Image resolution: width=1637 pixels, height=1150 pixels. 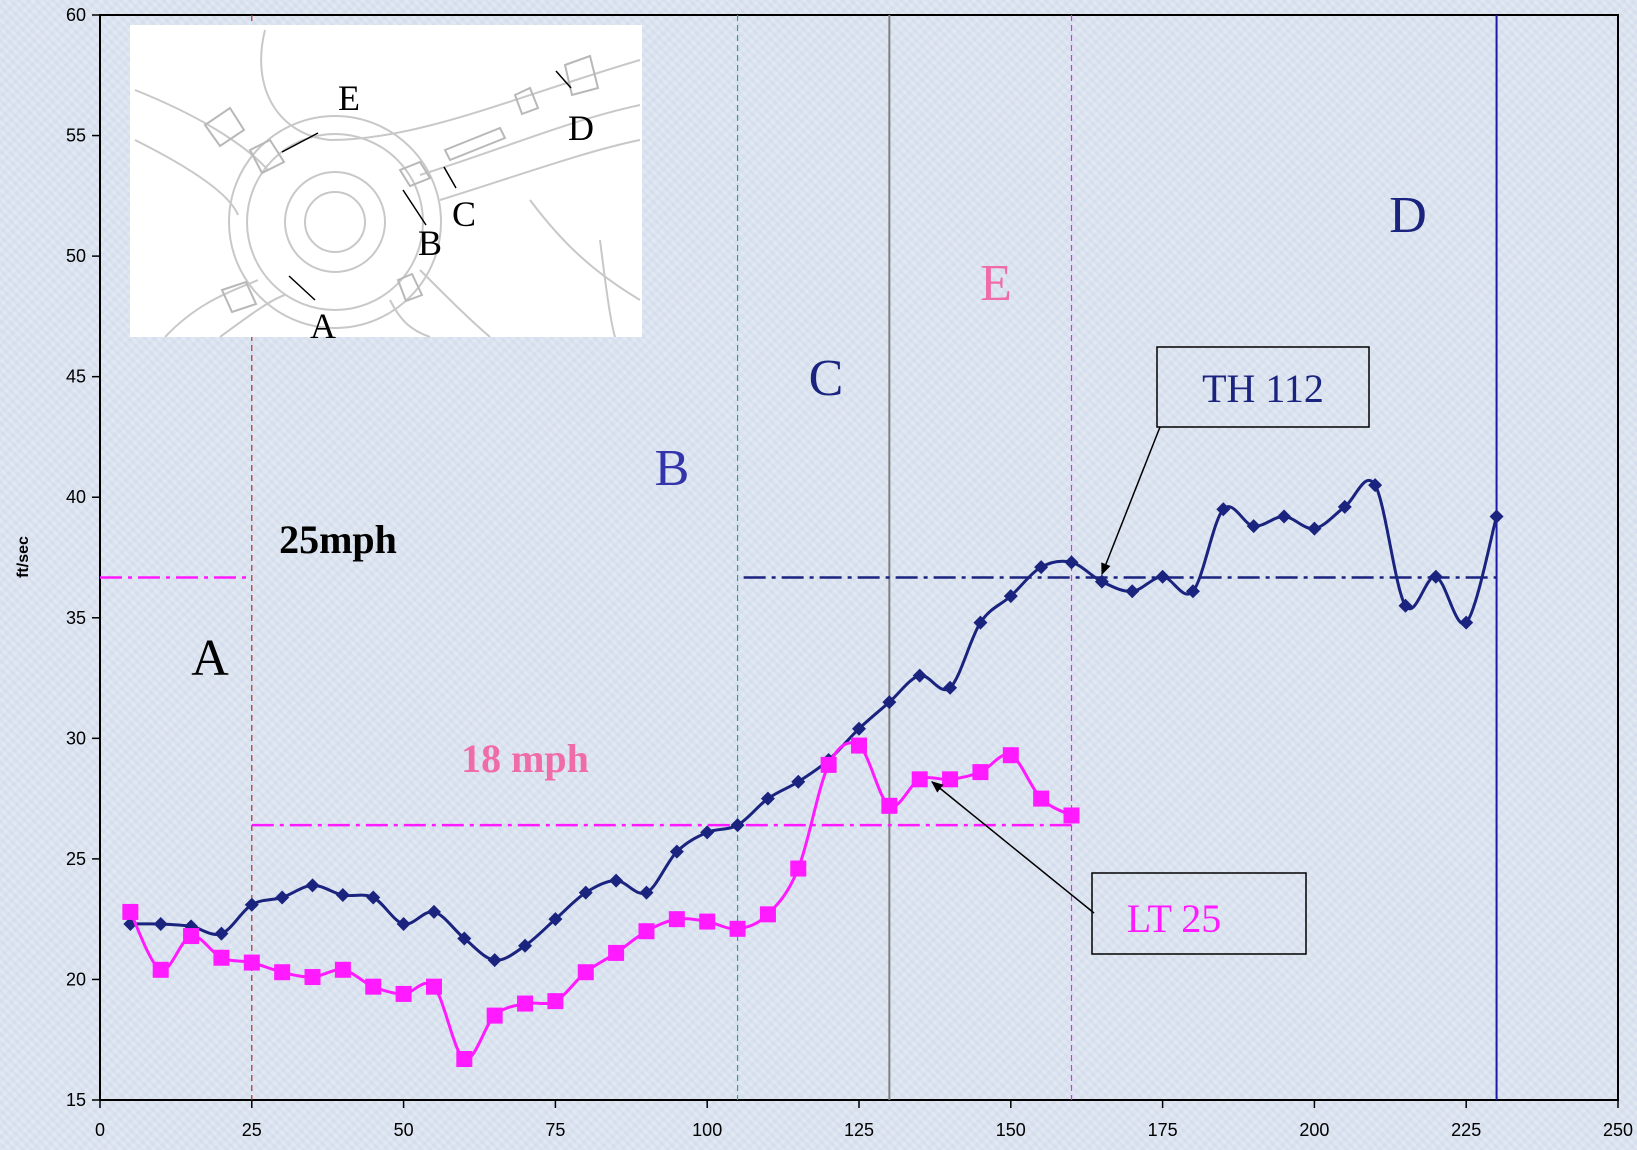 I want to click on x-tick-label: 225, so click(x=1466, y=1130).